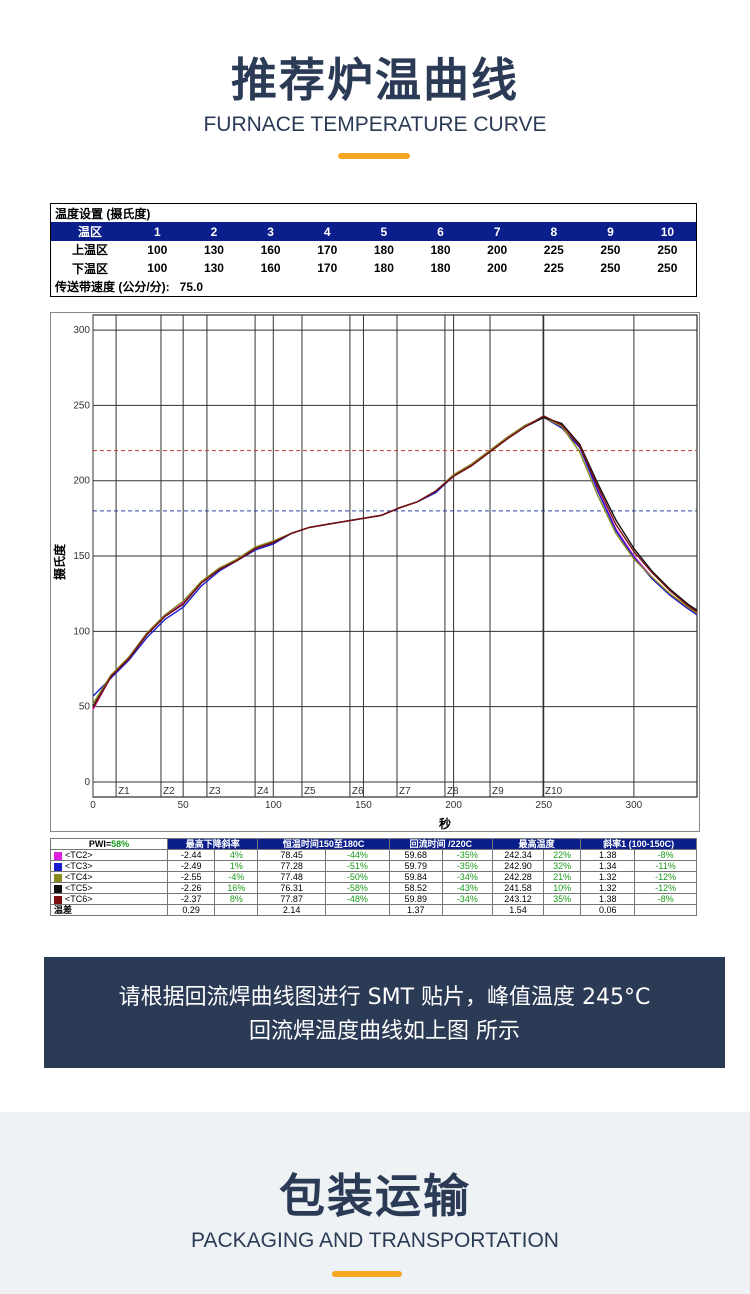  What do you see at coordinates (59, 561) in the screenshot?
I see `y-axis-label: 摄氏度` at bounding box center [59, 561].